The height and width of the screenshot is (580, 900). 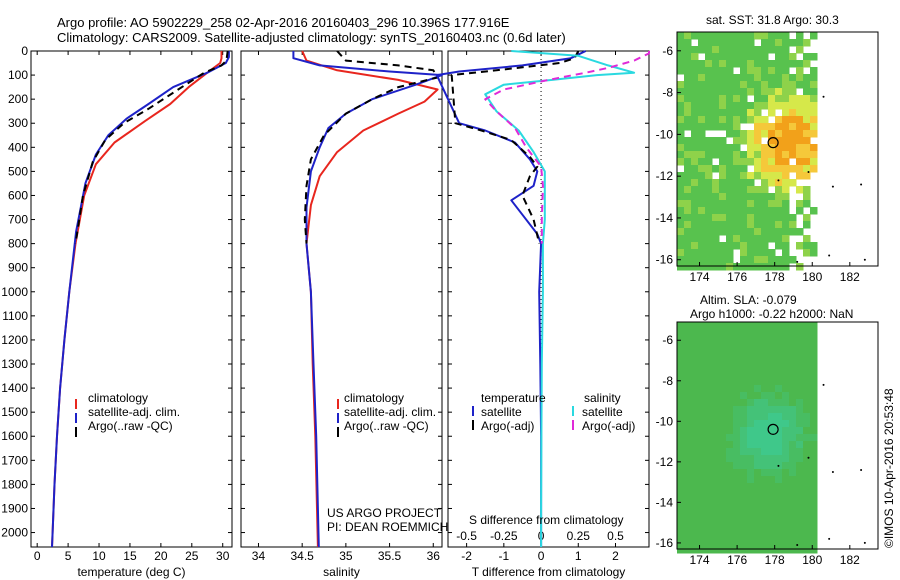 What do you see at coordinates (390, 412) in the screenshot?
I see `legend-label-satellite: satellite-adj. clim.` at bounding box center [390, 412].